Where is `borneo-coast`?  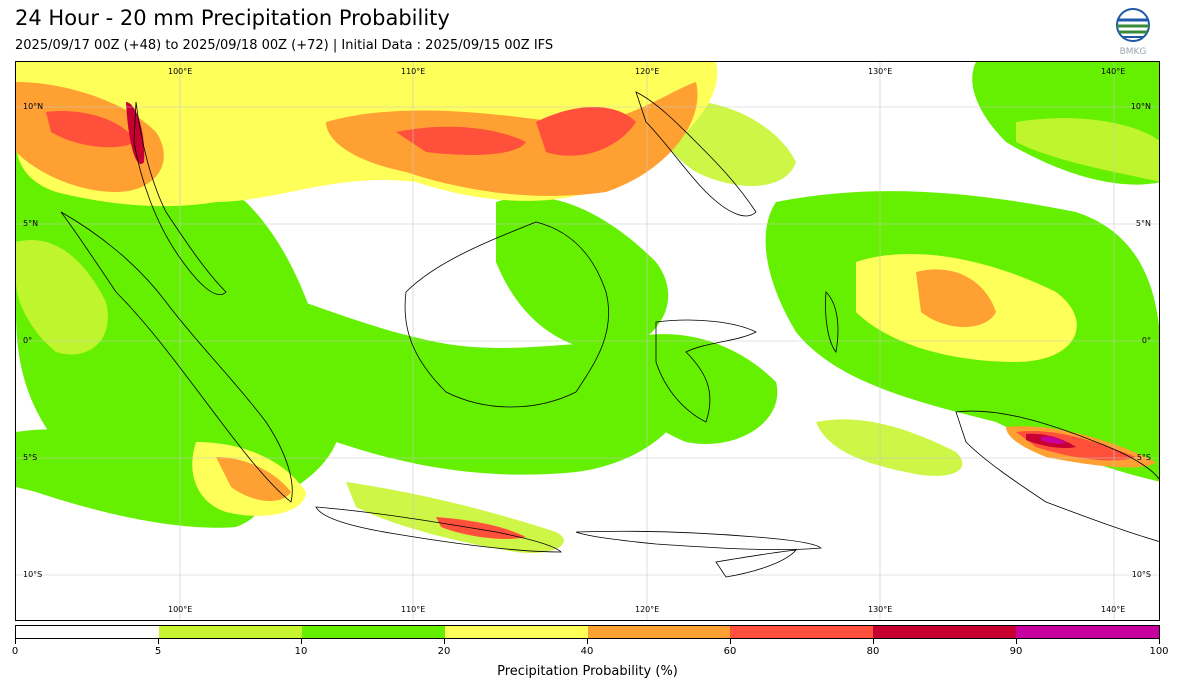 borneo-coast is located at coordinates (507, 314).